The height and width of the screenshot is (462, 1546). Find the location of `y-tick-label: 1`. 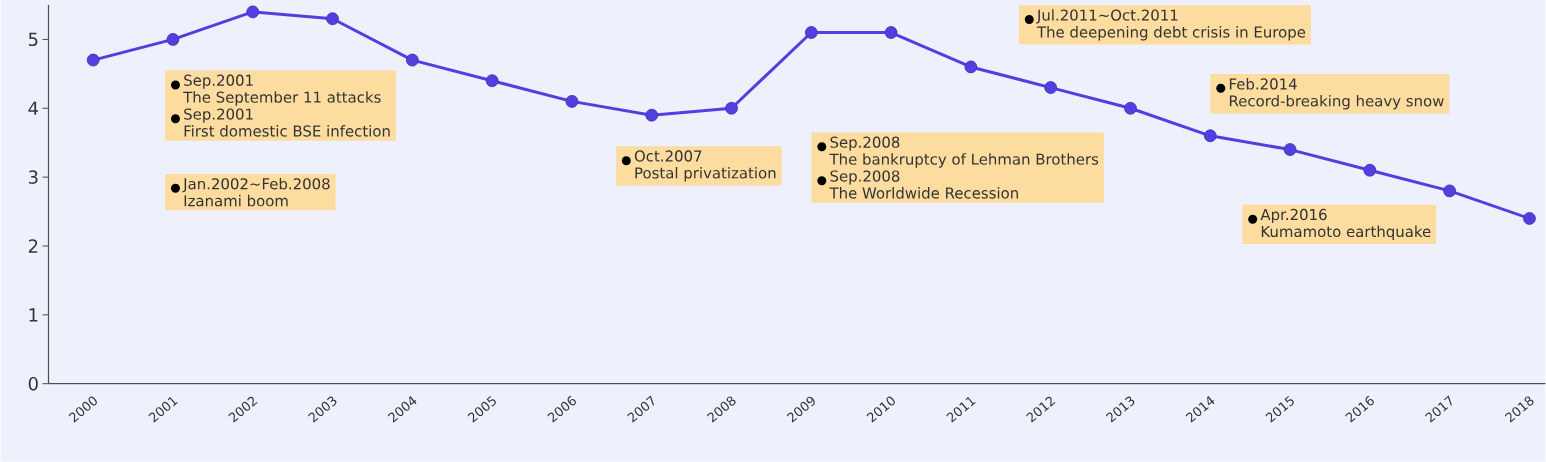

y-tick-label: 1 is located at coordinates (33, 315).